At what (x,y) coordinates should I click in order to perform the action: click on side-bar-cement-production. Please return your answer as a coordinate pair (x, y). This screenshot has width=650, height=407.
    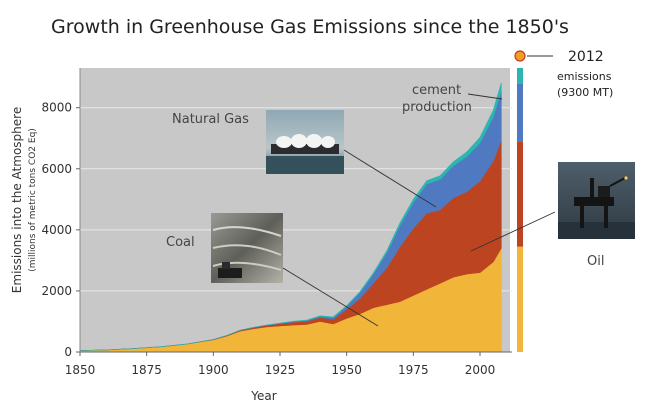
    Looking at the image, I should click on (520, 76).